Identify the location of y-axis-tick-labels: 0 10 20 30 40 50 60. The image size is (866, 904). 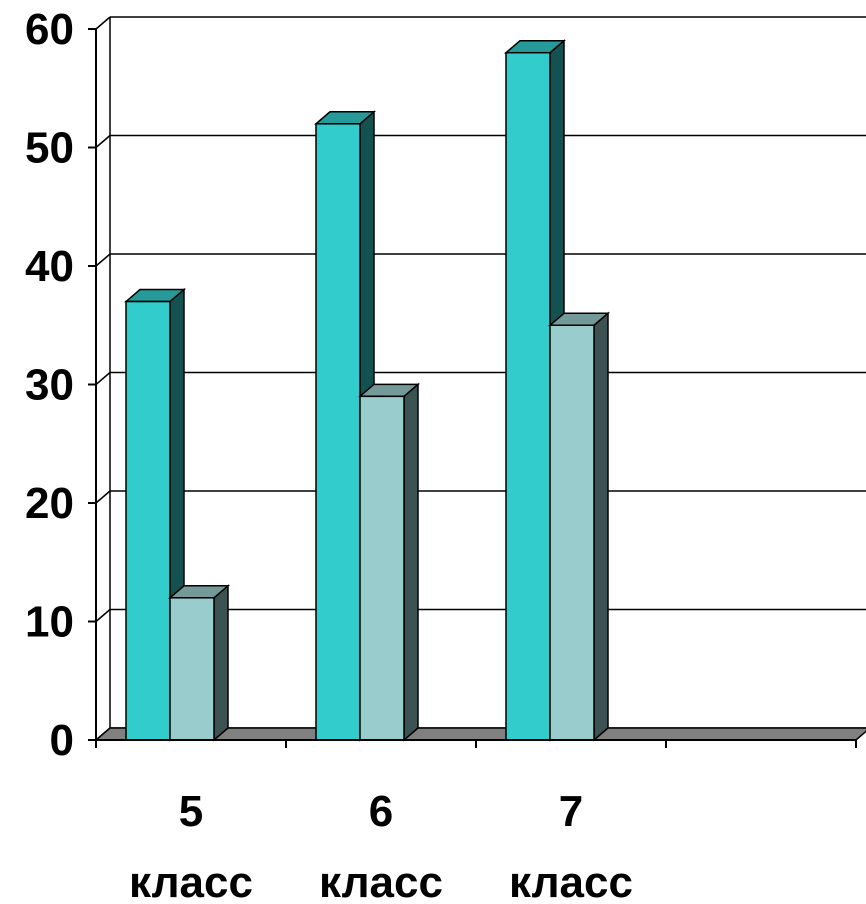
(49, 385).